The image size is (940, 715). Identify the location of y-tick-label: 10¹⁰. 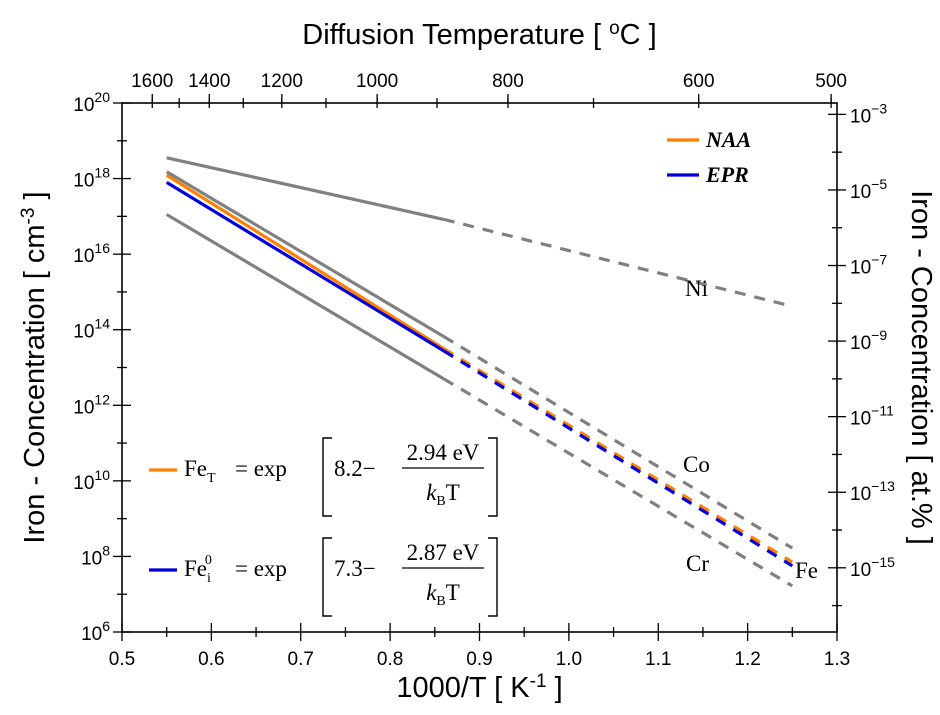
(91, 480).